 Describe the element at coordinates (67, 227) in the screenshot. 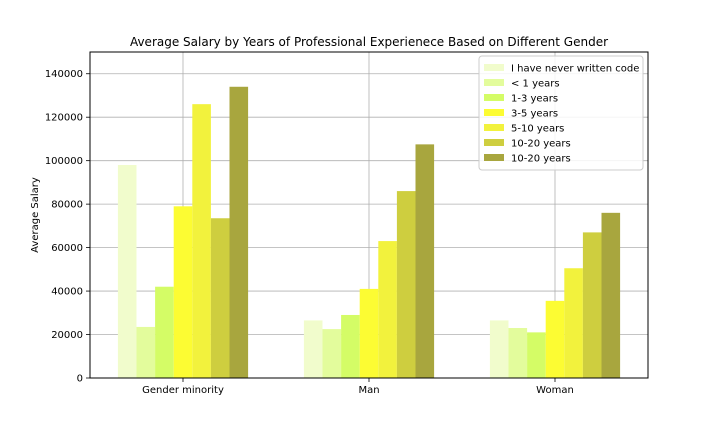

I see `y-axis-ticks: 0 20000 40000 60000 80000 100000 120000 140000` at that location.